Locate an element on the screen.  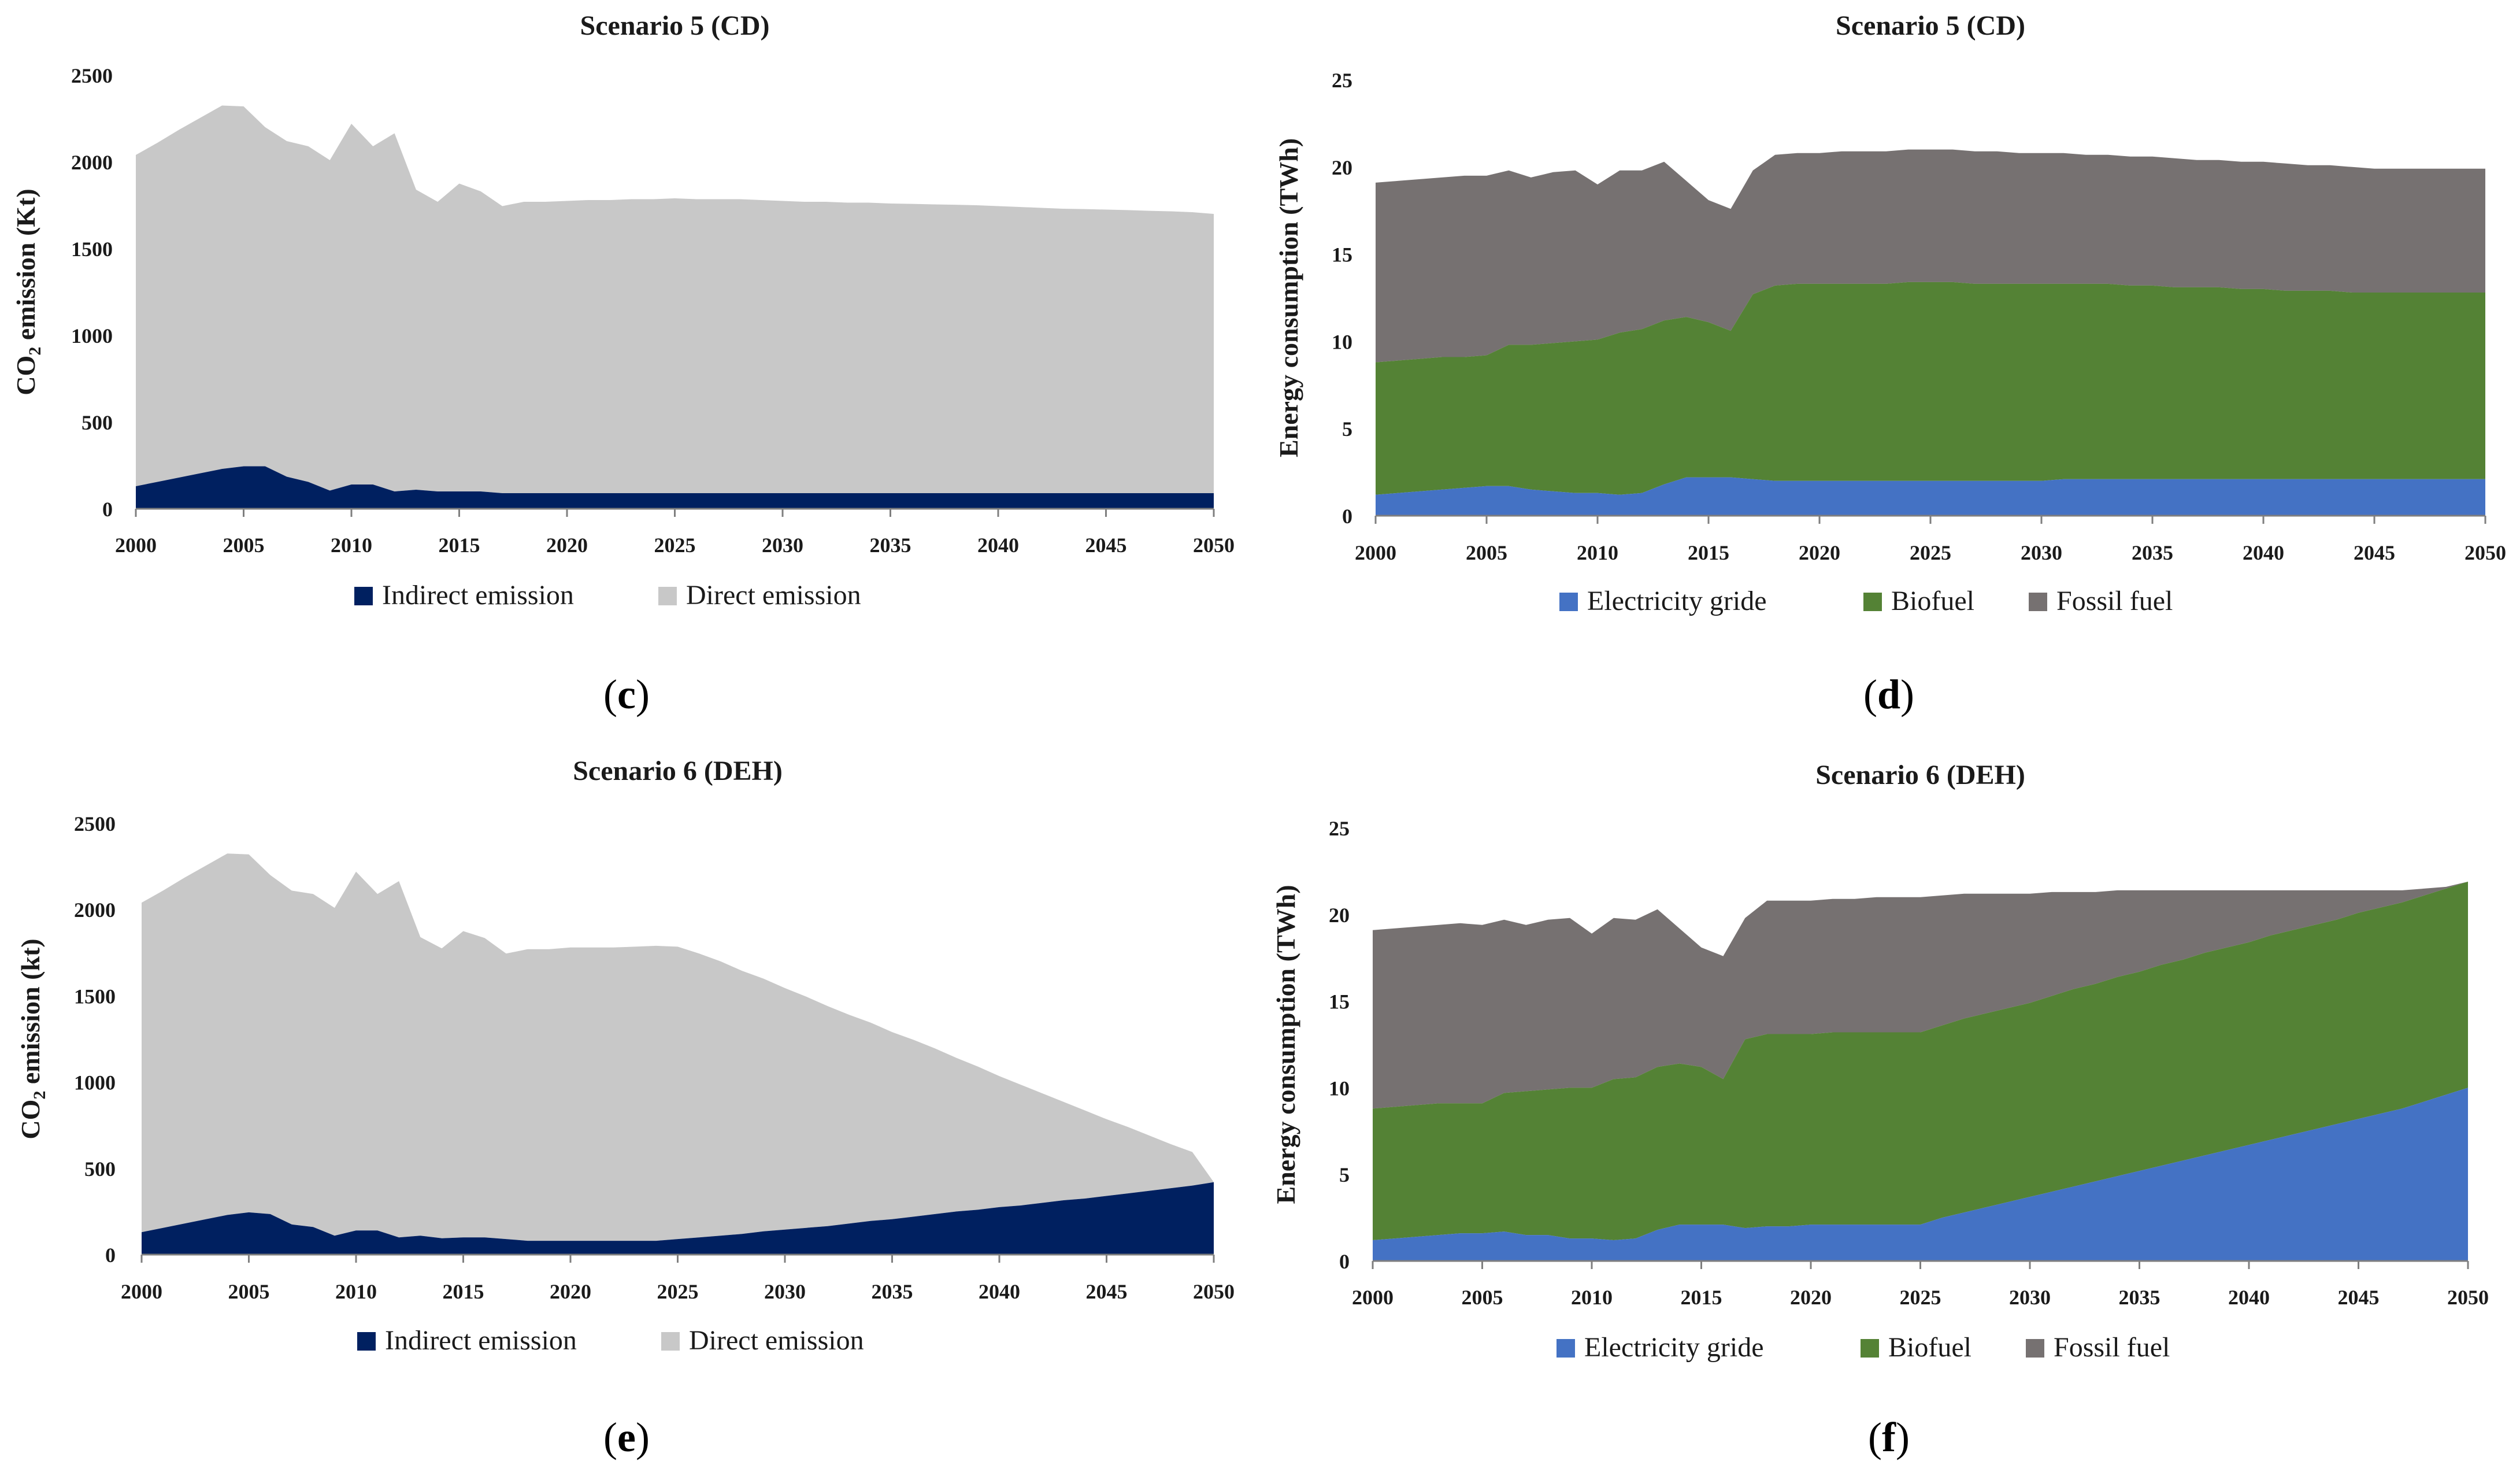
y-axis-label: CO2 emission (Kt) is located at coordinates (28, 291).